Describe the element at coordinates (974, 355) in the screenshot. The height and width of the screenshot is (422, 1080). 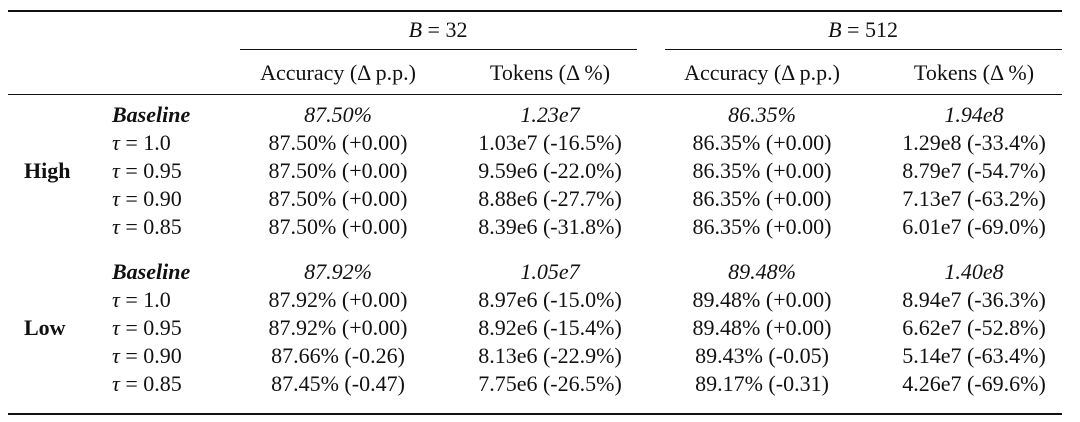
I see `table-cell: 5.14e7 (-63.4%)` at that location.